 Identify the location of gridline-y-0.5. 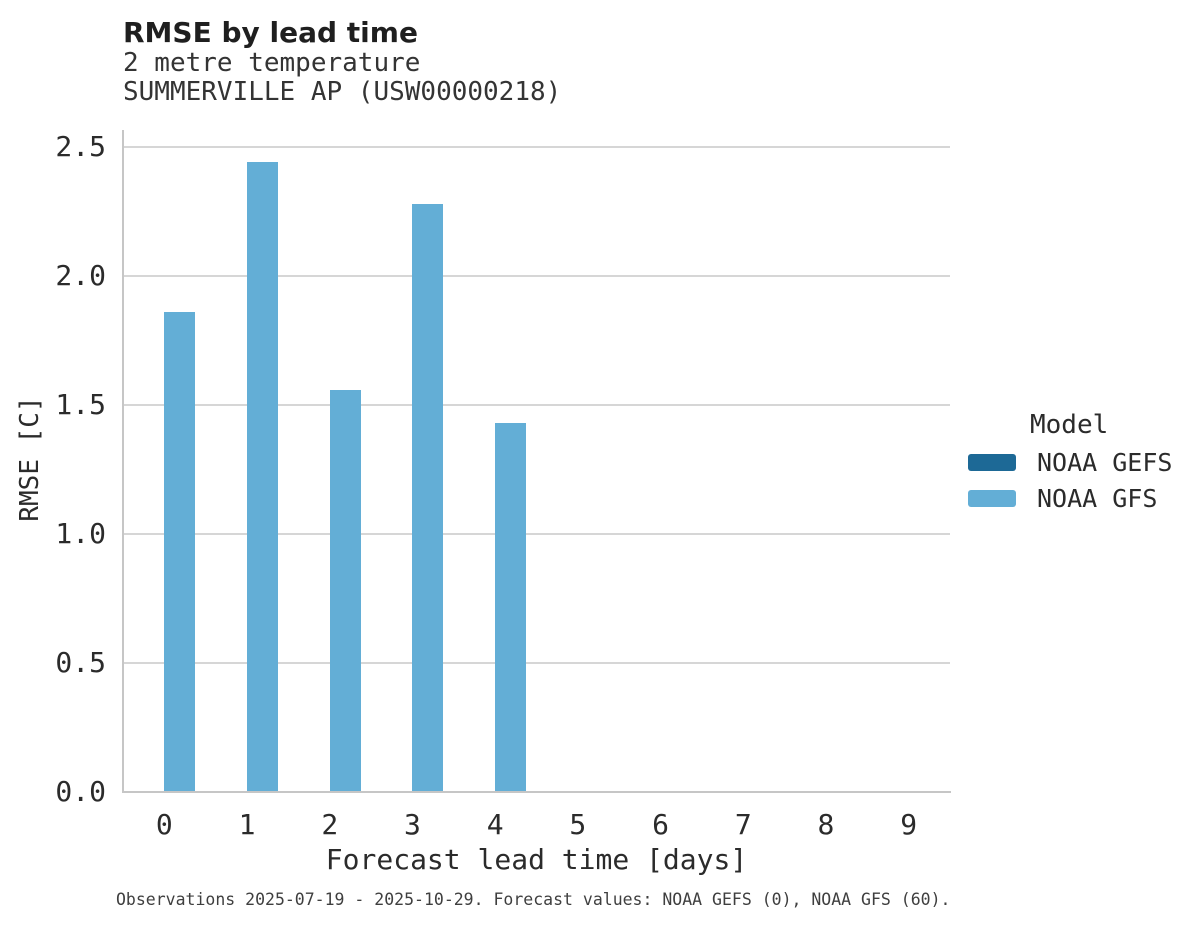
(536, 663).